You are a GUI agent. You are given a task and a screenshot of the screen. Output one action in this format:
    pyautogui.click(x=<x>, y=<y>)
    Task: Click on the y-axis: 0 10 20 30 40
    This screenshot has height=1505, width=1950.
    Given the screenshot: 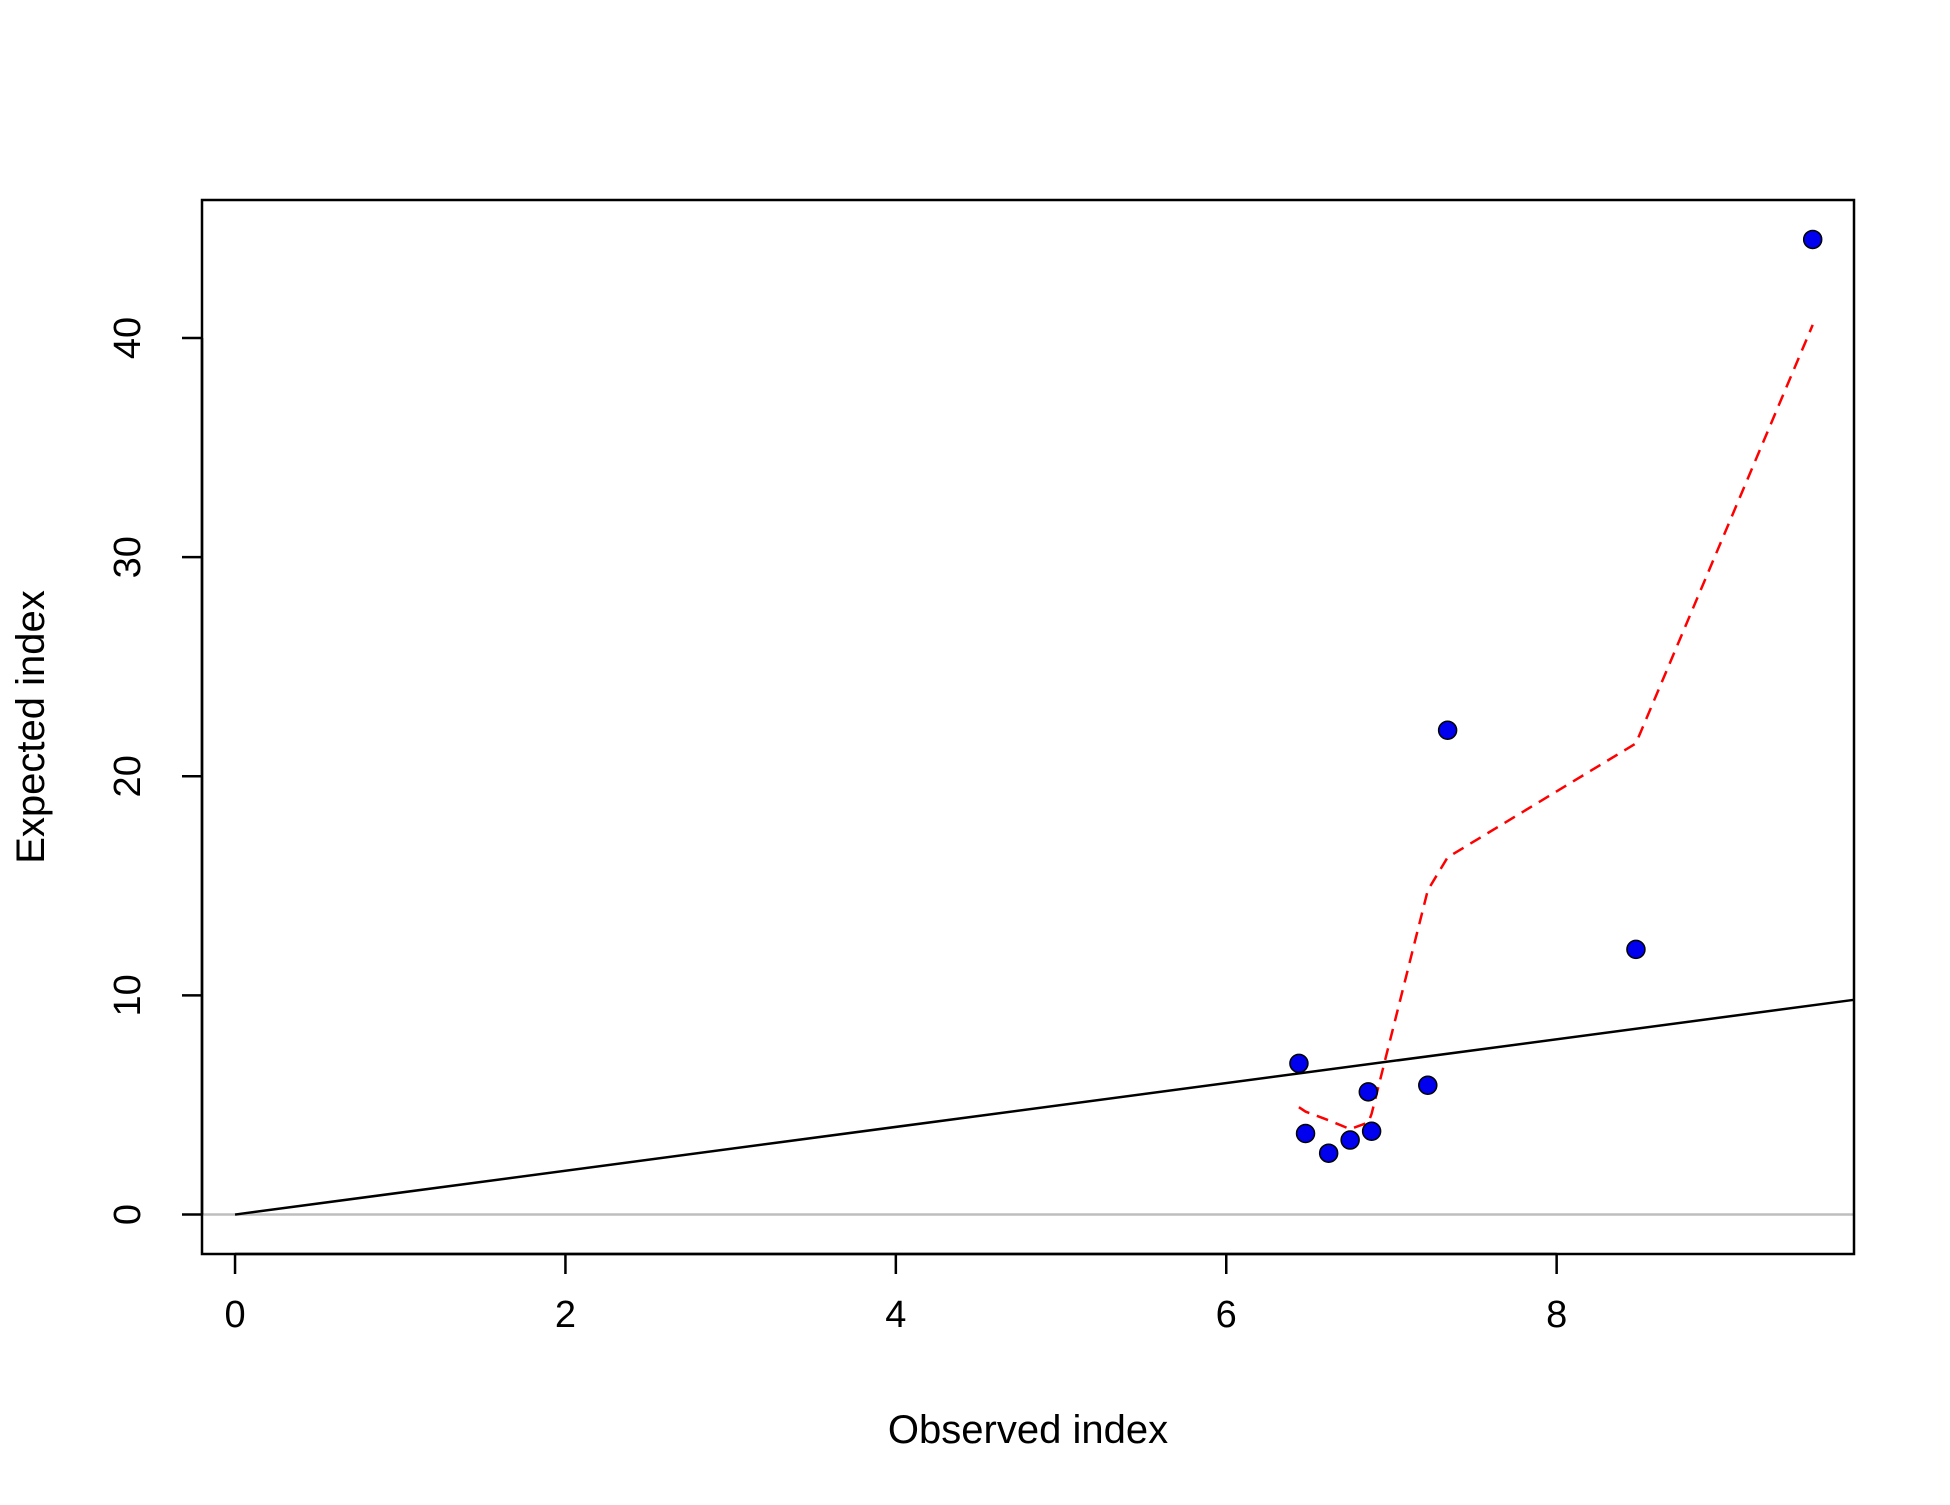 What is the action you would take?
    pyautogui.click(x=155, y=771)
    